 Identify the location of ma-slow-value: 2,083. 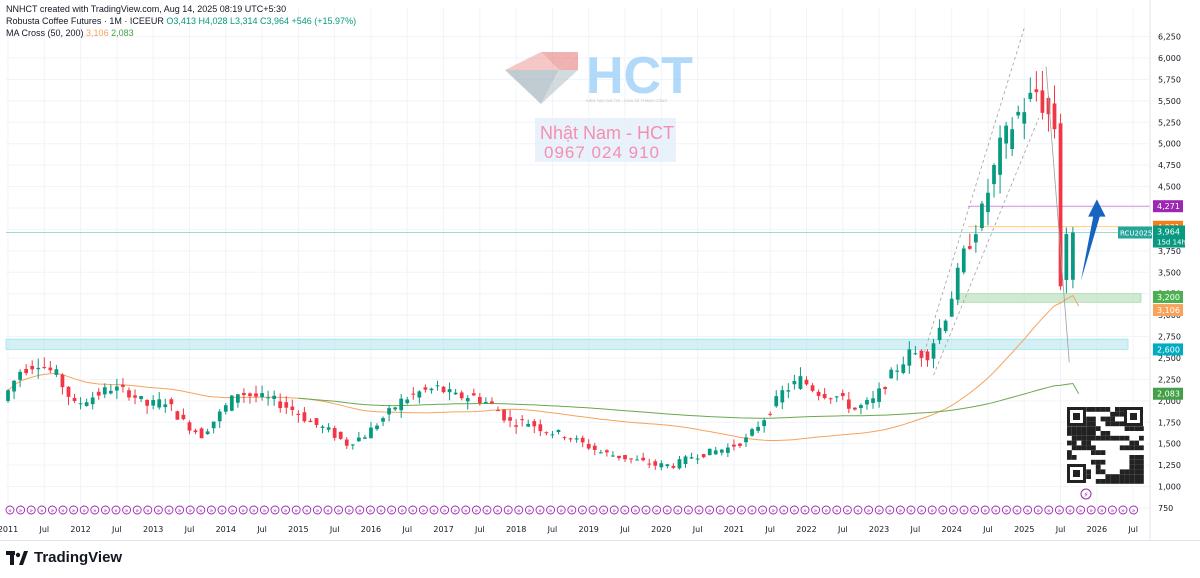
(122, 33).